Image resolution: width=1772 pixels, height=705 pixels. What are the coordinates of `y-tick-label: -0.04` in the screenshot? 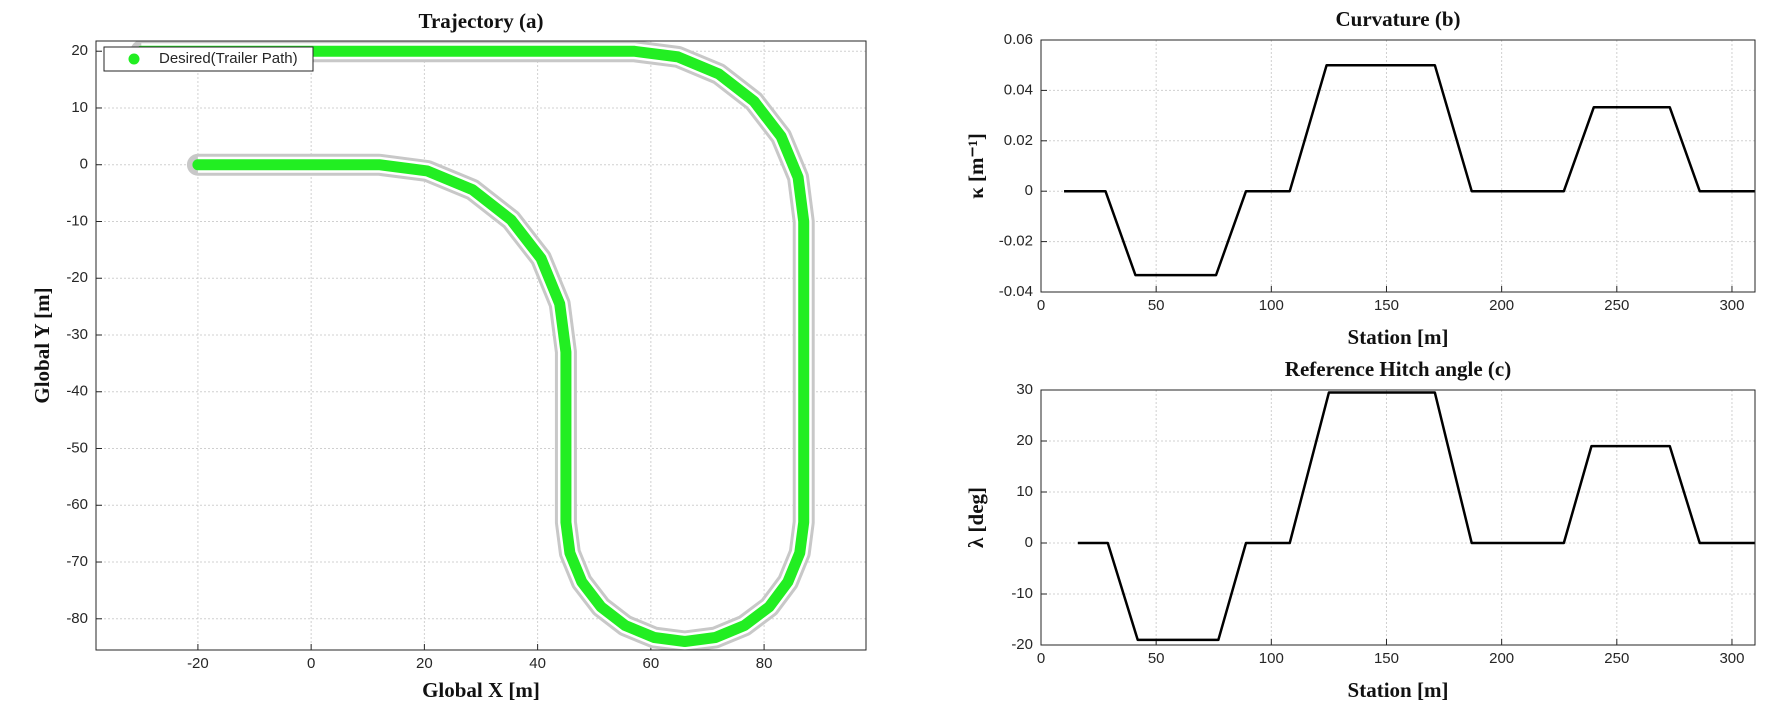 It's located at (1016, 291).